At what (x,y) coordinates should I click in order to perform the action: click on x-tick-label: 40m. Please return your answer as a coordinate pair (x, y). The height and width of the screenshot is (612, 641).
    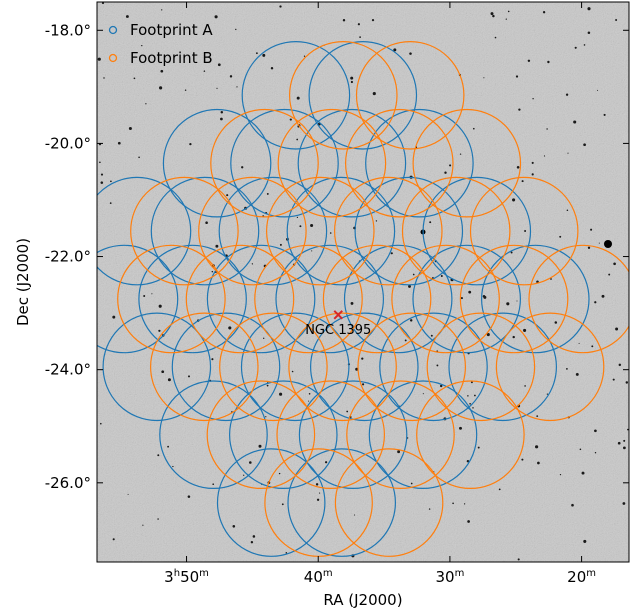
    Looking at the image, I should click on (318, 577).